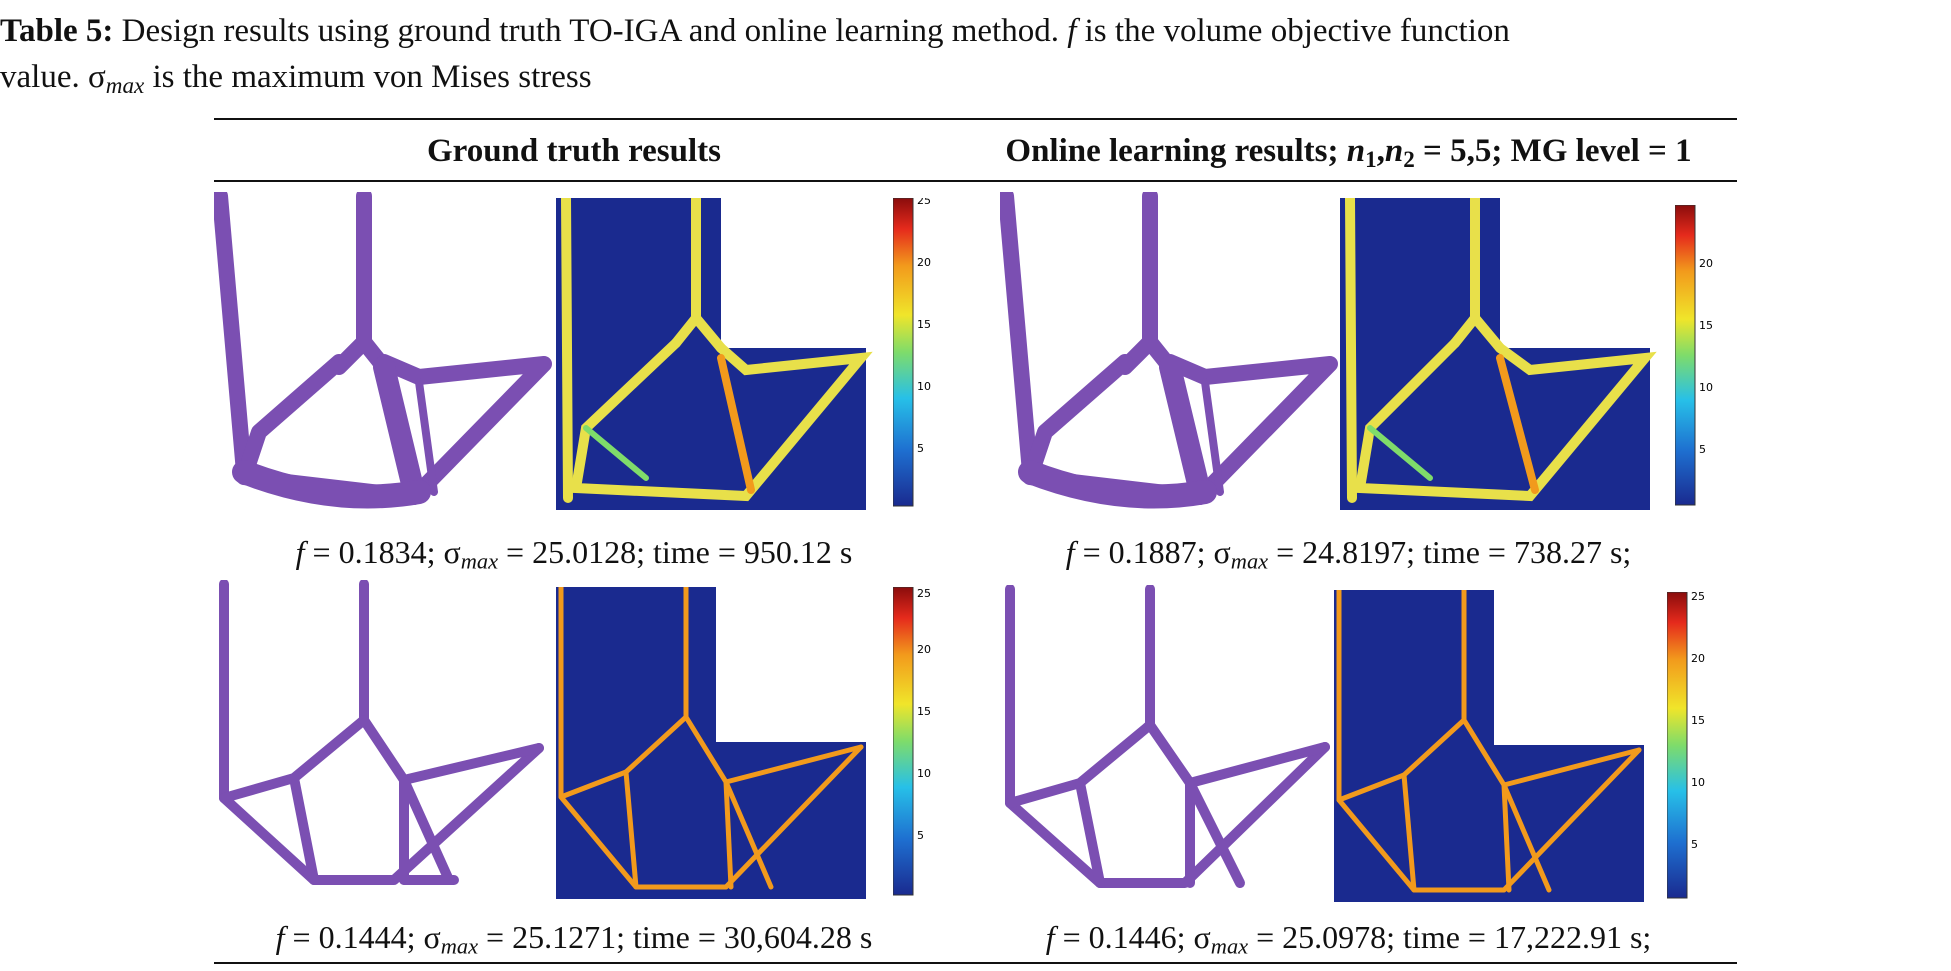 Image resolution: width=1951 pixels, height=971 pixels. Describe the element at coordinates (1454, 552) in the screenshot. I see `result-rest: = 24.8197; time = 738.27 s;` at that location.